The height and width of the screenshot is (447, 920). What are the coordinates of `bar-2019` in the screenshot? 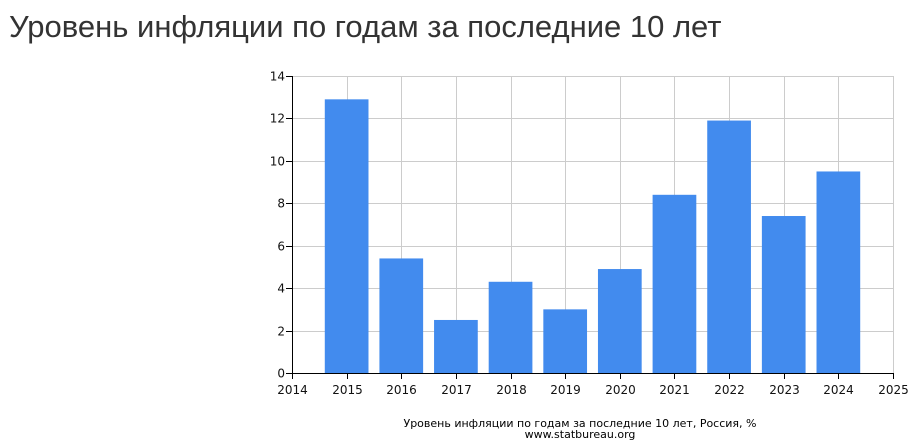 It's located at (565, 341).